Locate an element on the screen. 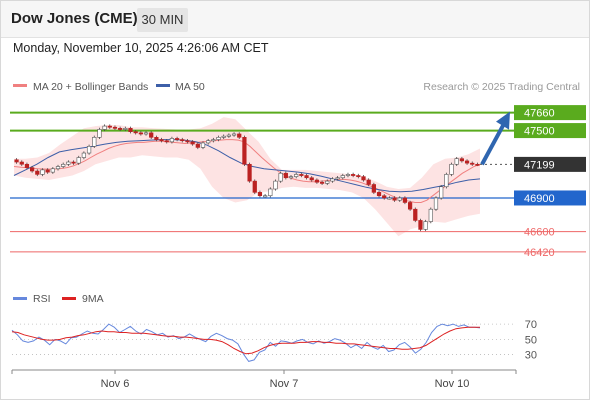 The height and width of the screenshot is (400, 590). level-label-47660: 47660 is located at coordinates (539, 114).